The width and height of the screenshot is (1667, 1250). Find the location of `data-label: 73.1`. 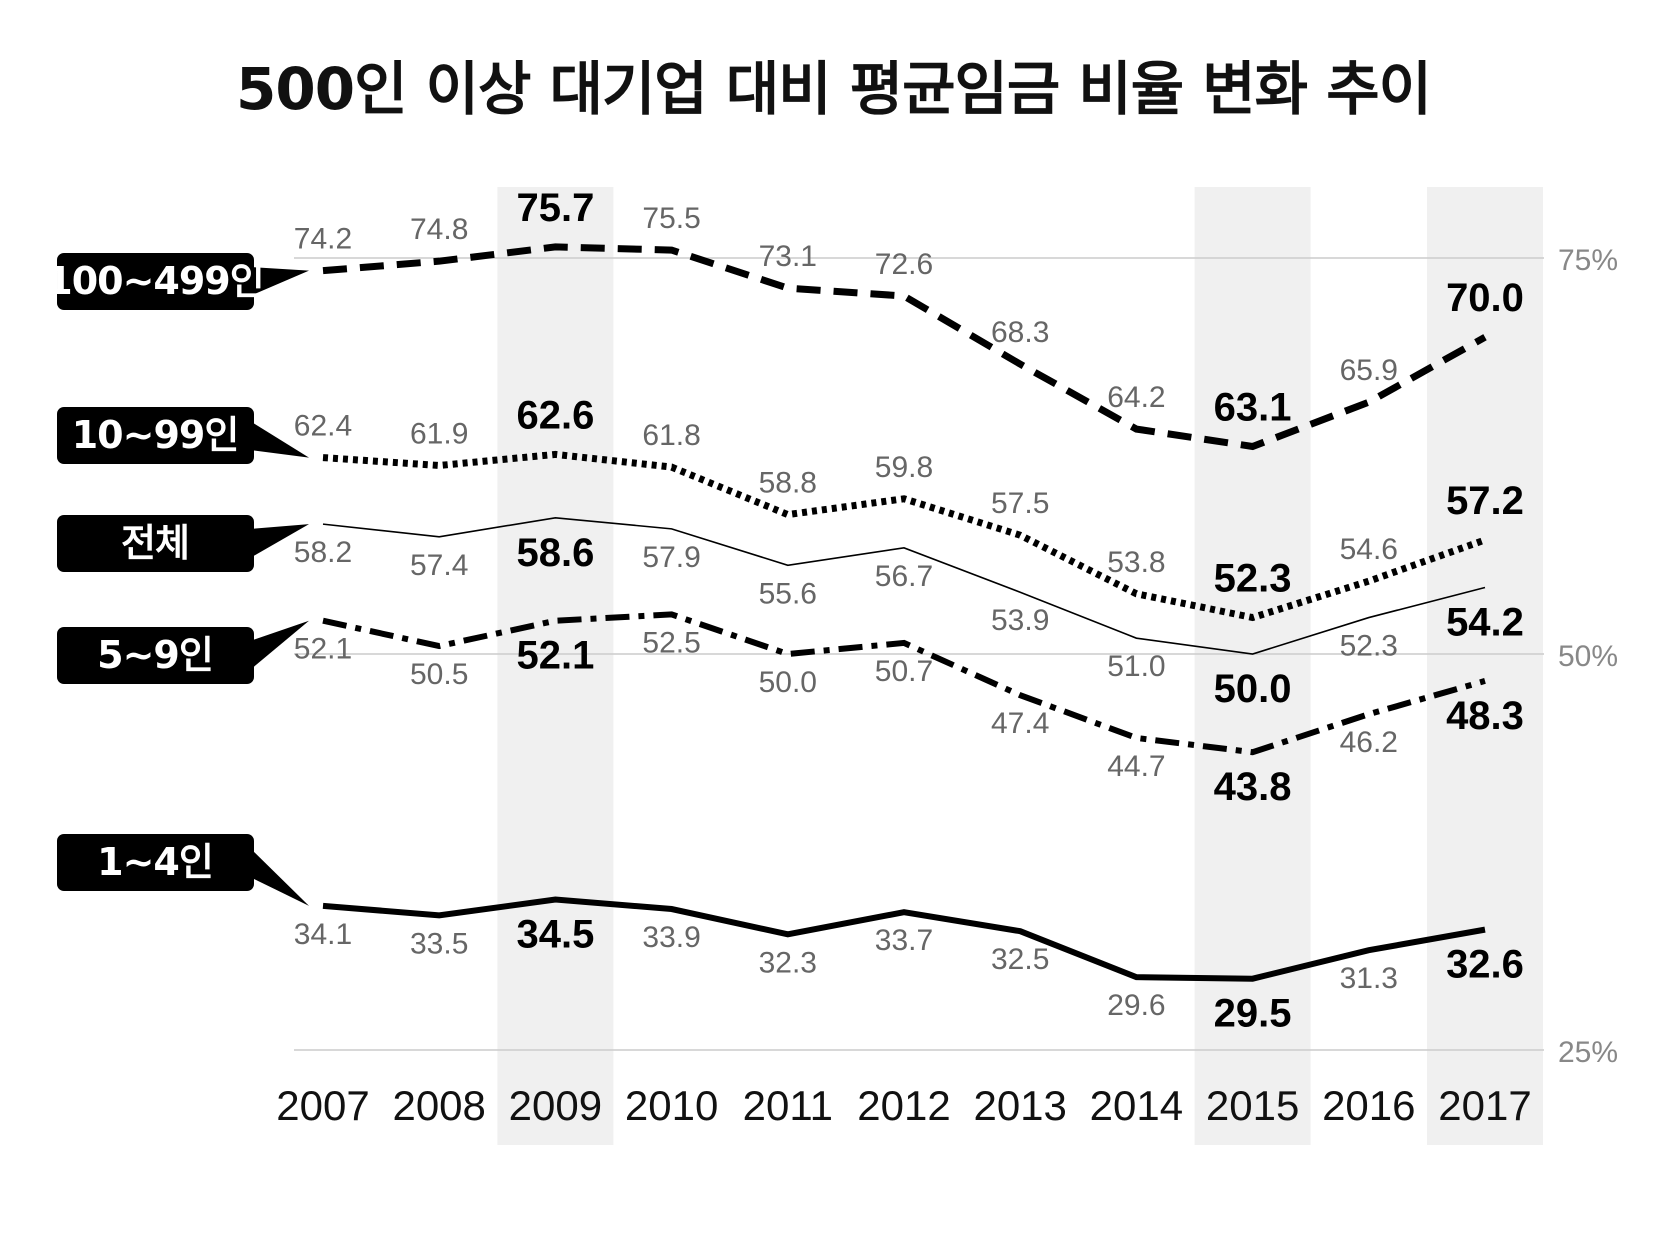

data-label: 73.1 is located at coordinates (788, 256).